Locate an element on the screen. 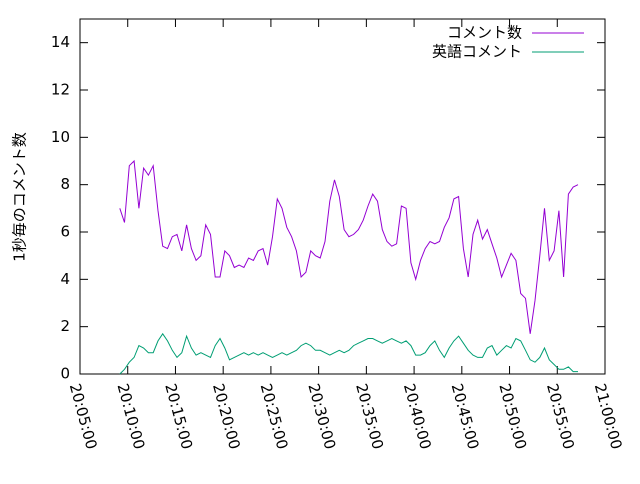 This screenshot has width=640, height=484. y-tick-label: 2 is located at coordinates (65, 326).